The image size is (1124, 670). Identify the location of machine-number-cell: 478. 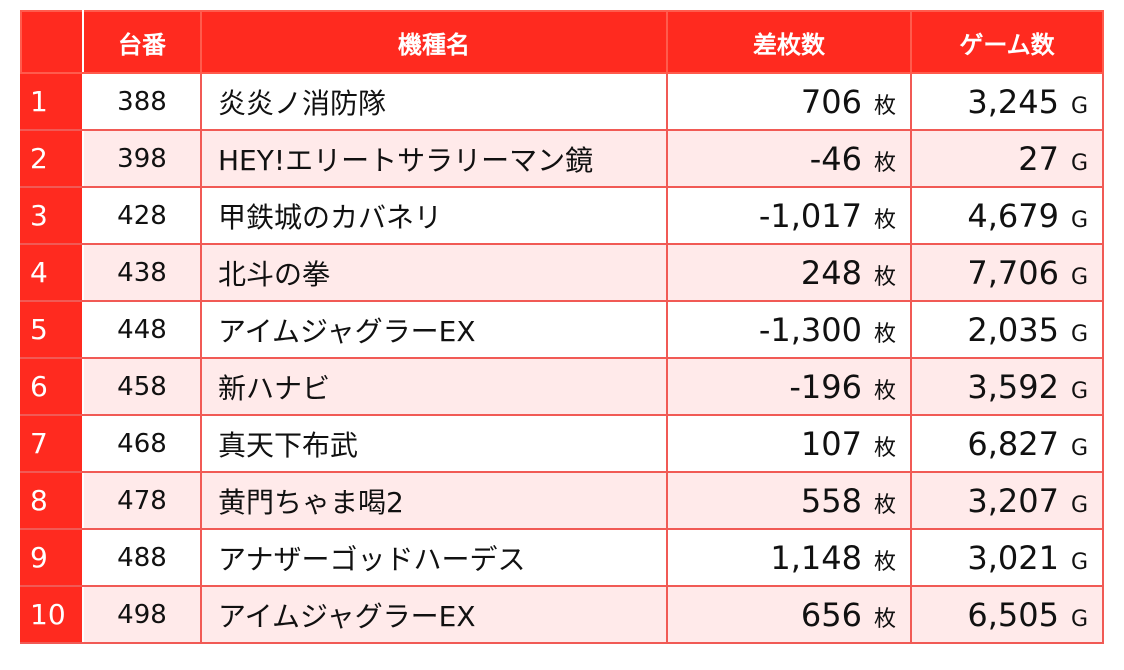
(142, 500).